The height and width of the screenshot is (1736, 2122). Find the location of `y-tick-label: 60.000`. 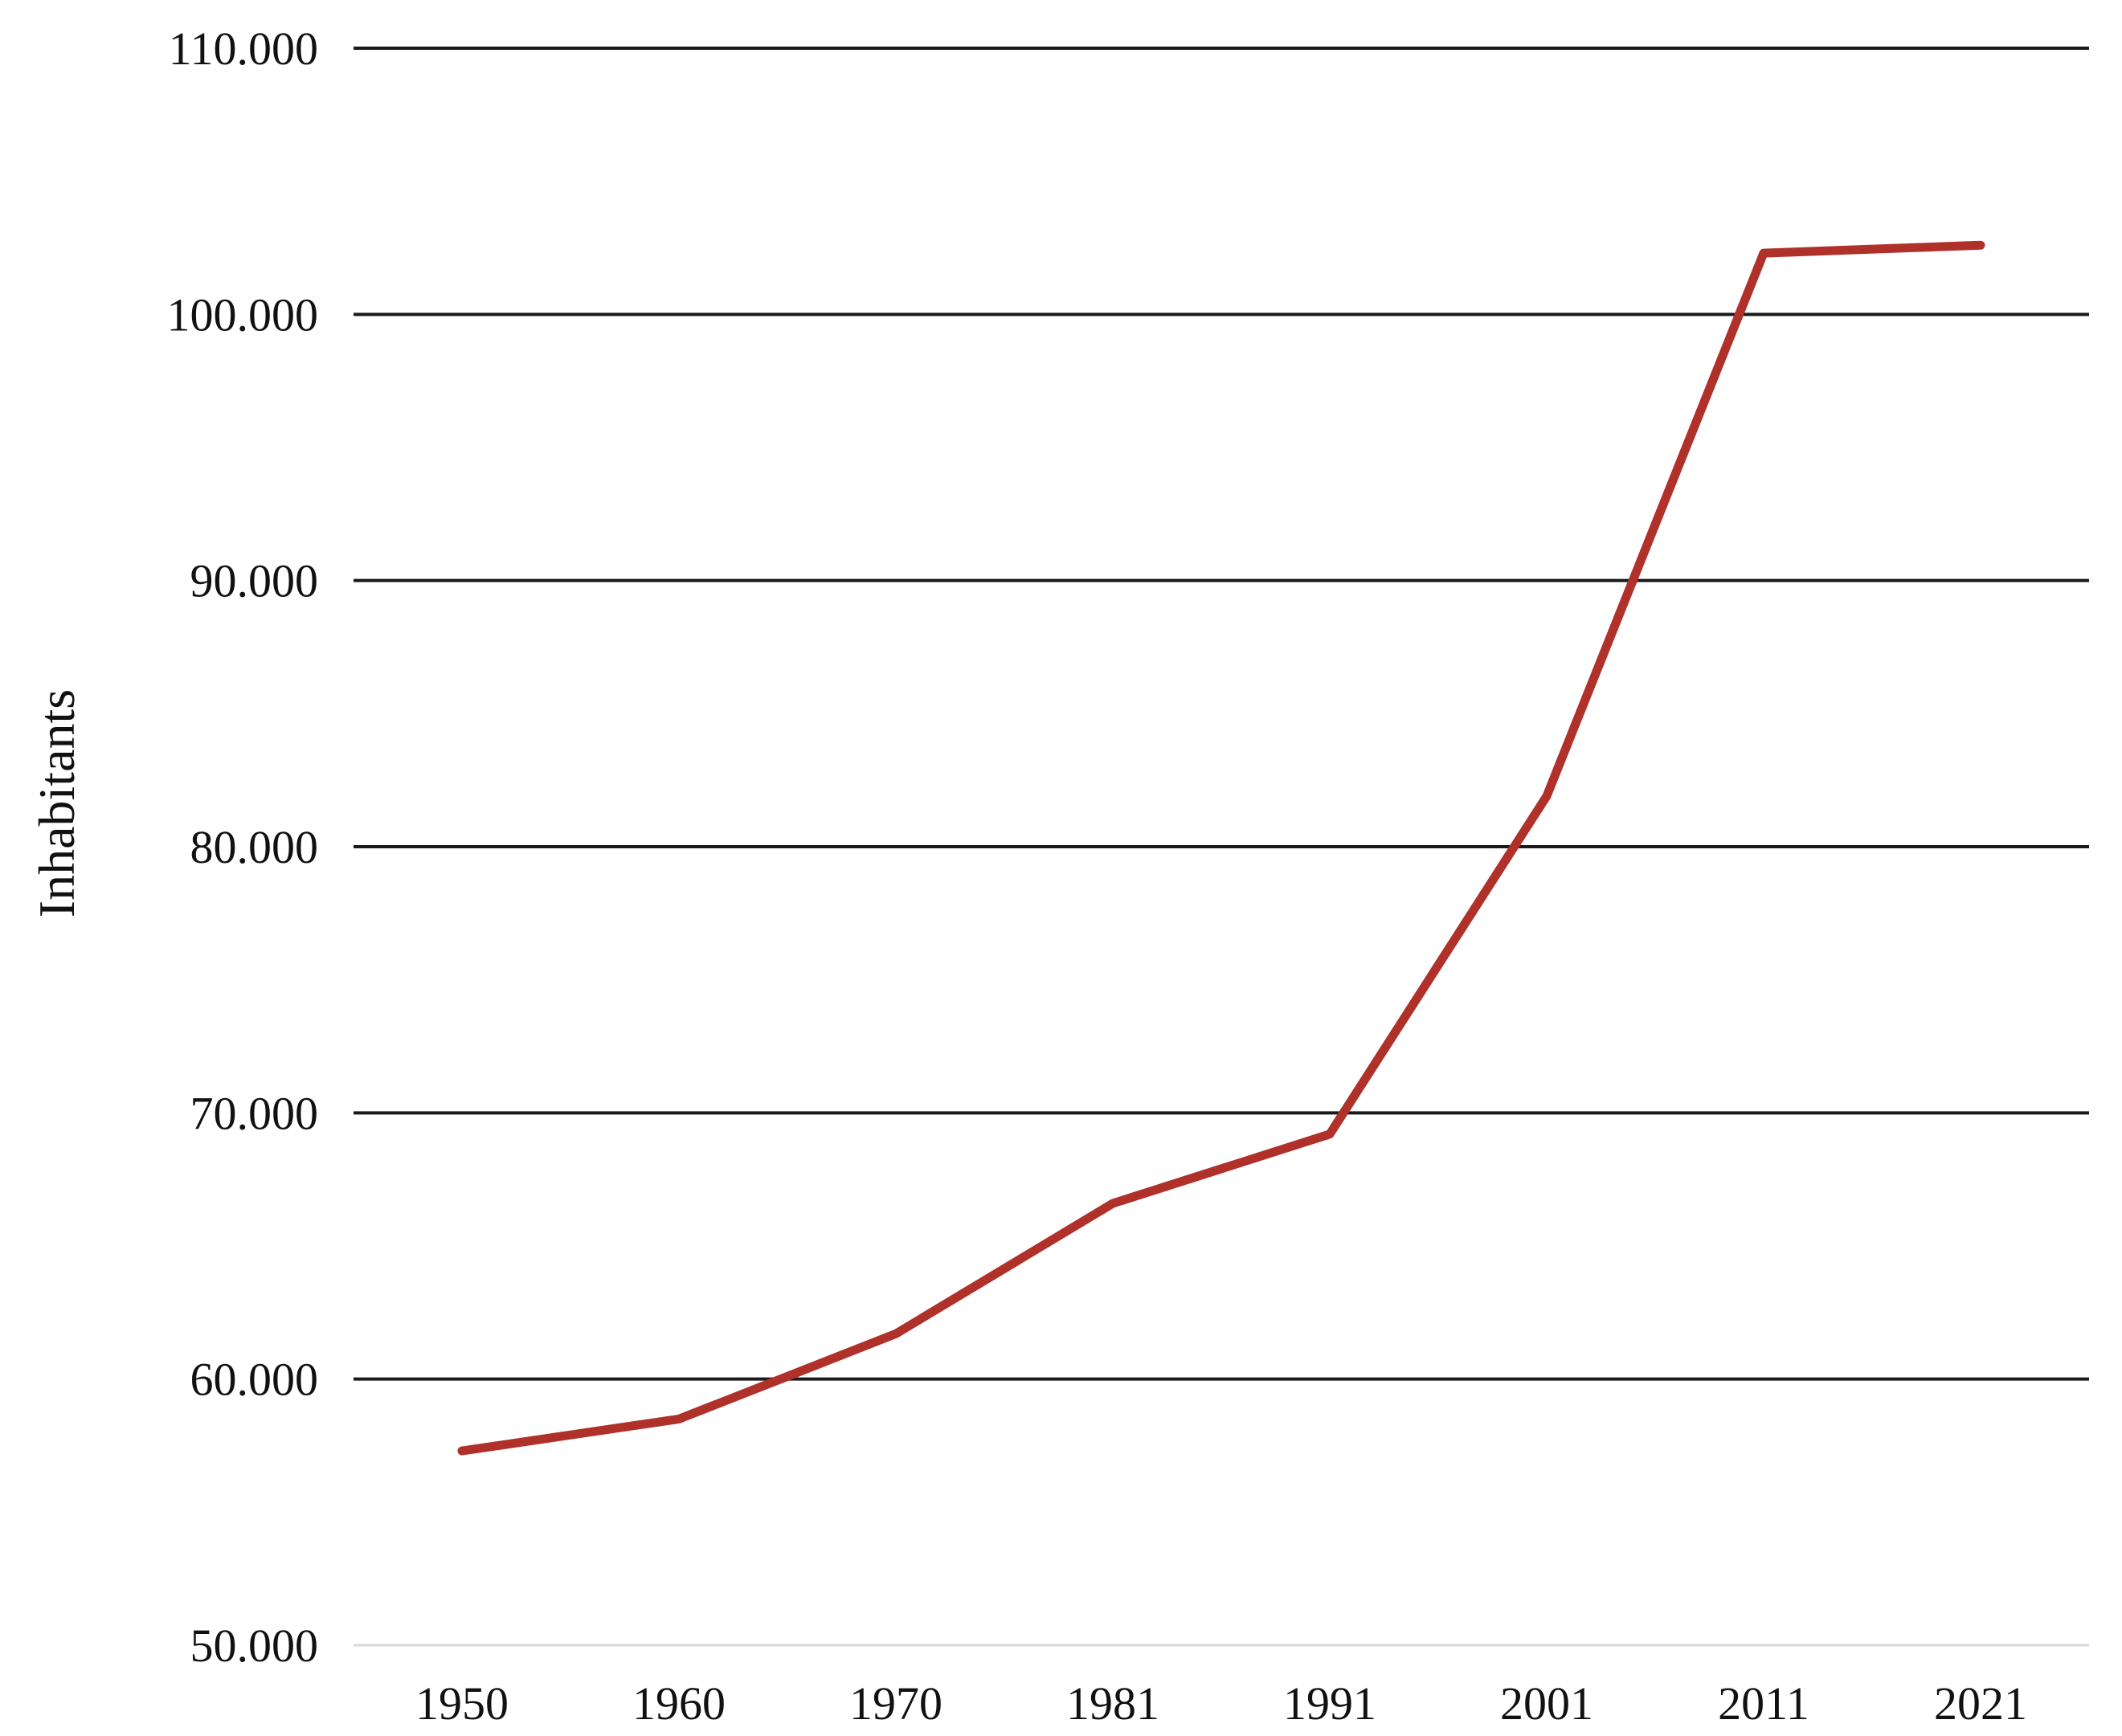

y-tick-label: 60.000 is located at coordinates (254, 1380).